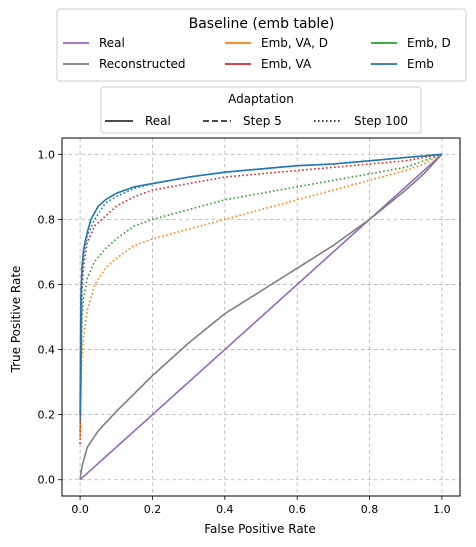 This screenshot has height=547, width=476. What do you see at coordinates (260, 529) in the screenshot?
I see `x-axis-label: False Positive Rate` at bounding box center [260, 529].